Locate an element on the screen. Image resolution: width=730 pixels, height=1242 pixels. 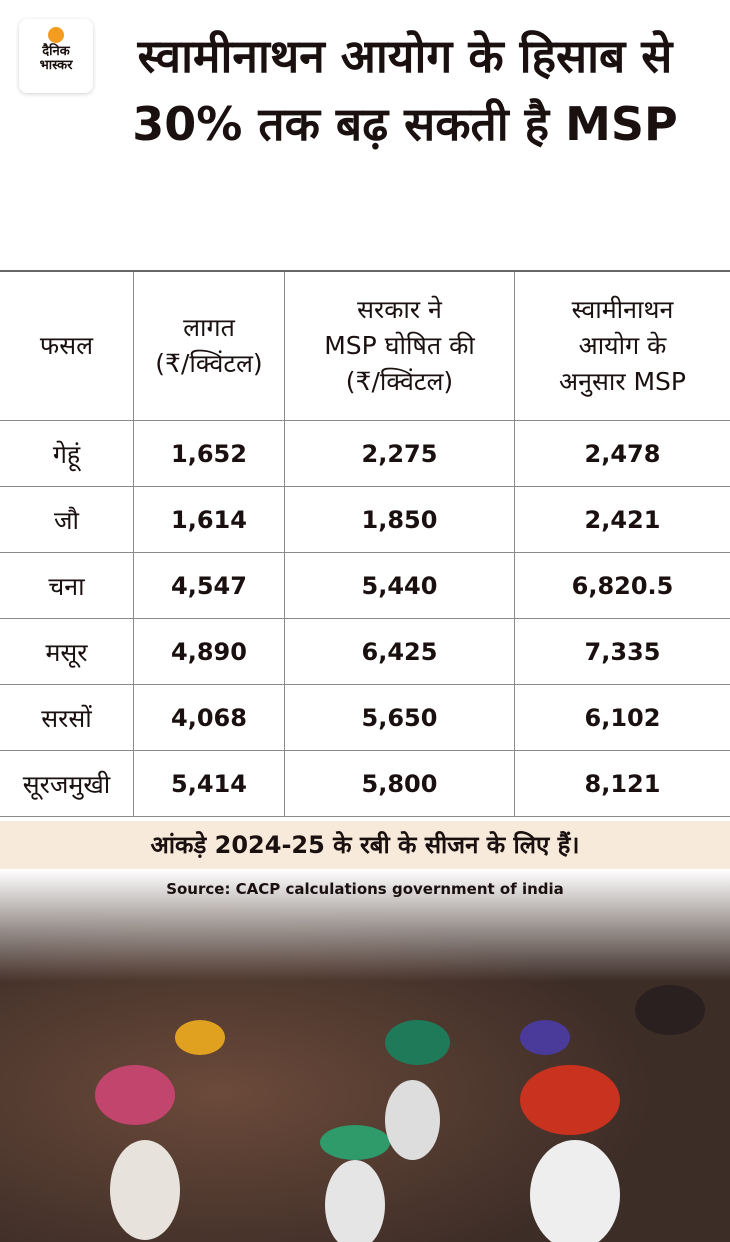
govt-msp-value: 2,275 is located at coordinates (399, 453).